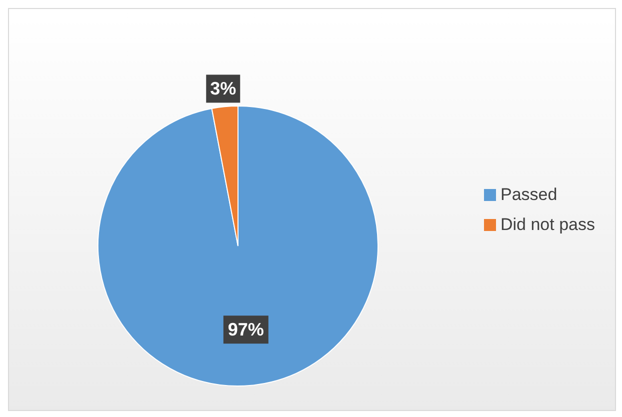  What do you see at coordinates (547, 225) in the screenshot?
I see `legend-label: Did not pass` at bounding box center [547, 225].